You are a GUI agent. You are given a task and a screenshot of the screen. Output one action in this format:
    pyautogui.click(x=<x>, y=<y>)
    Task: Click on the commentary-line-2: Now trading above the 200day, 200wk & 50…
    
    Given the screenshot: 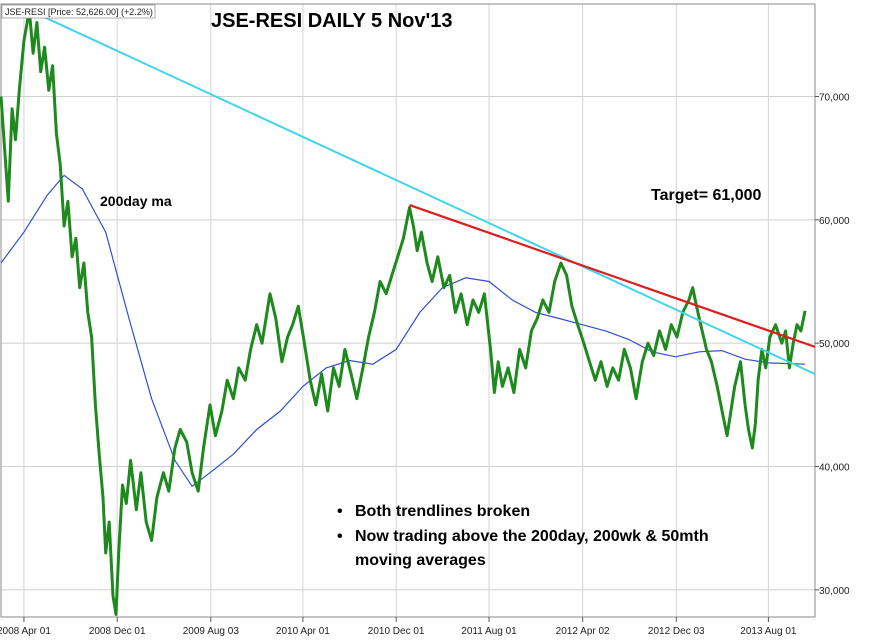 What is the action you would take?
    pyautogui.click(x=532, y=536)
    